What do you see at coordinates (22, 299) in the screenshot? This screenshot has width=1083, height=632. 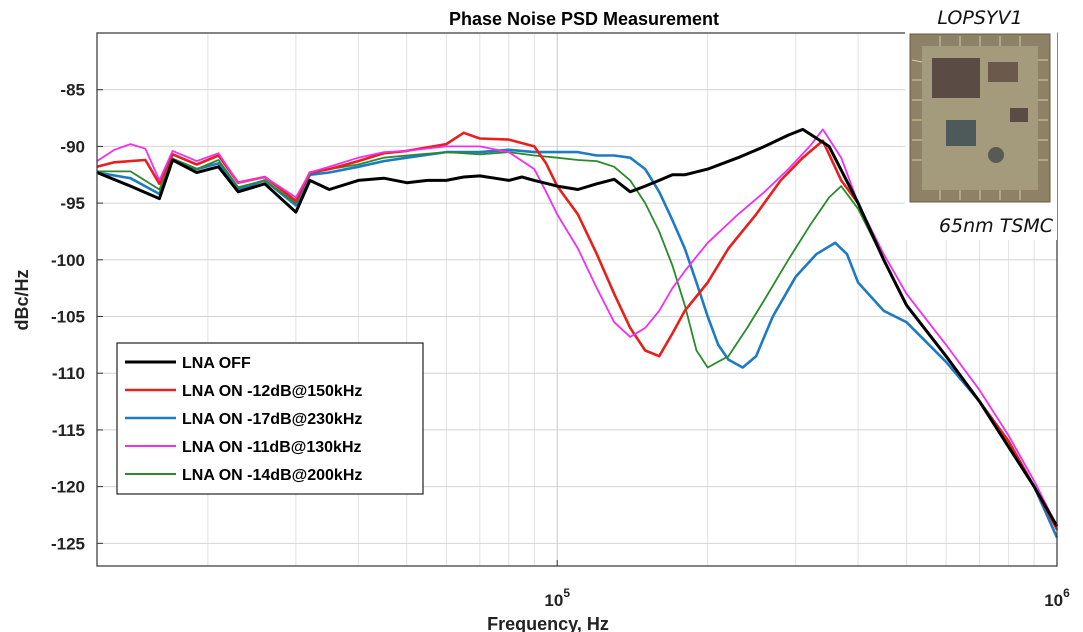 I see `y-axis-title: dBc/Hz` at bounding box center [22, 299].